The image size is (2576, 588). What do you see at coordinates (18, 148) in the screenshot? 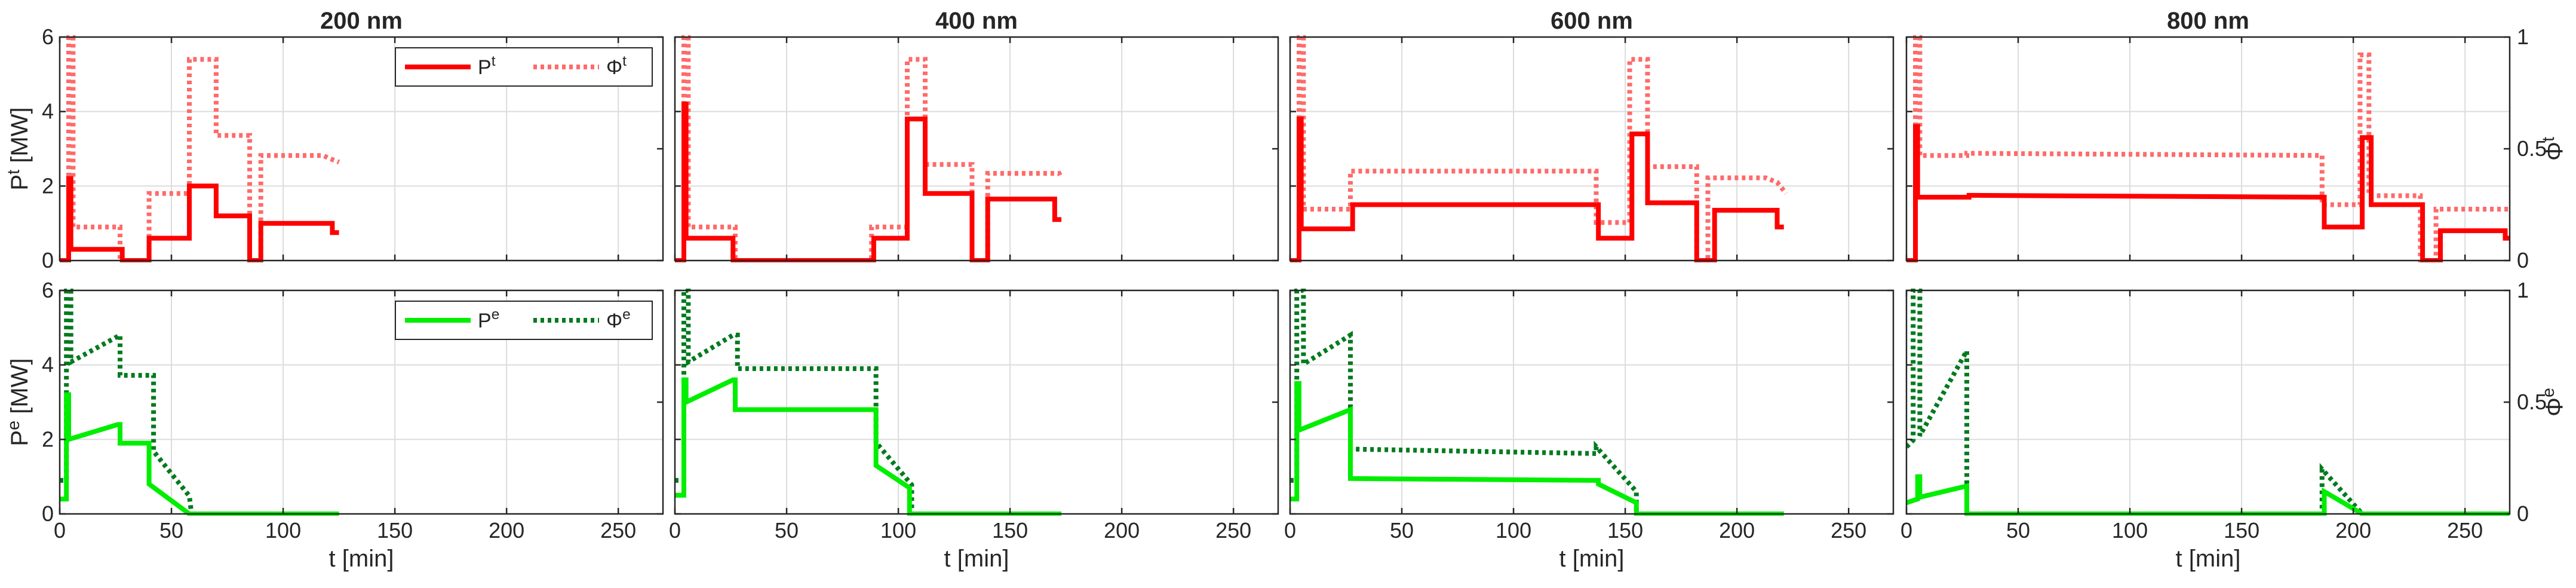
I see `y-axis-label-left: Pt [MW]` at bounding box center [18, 148].